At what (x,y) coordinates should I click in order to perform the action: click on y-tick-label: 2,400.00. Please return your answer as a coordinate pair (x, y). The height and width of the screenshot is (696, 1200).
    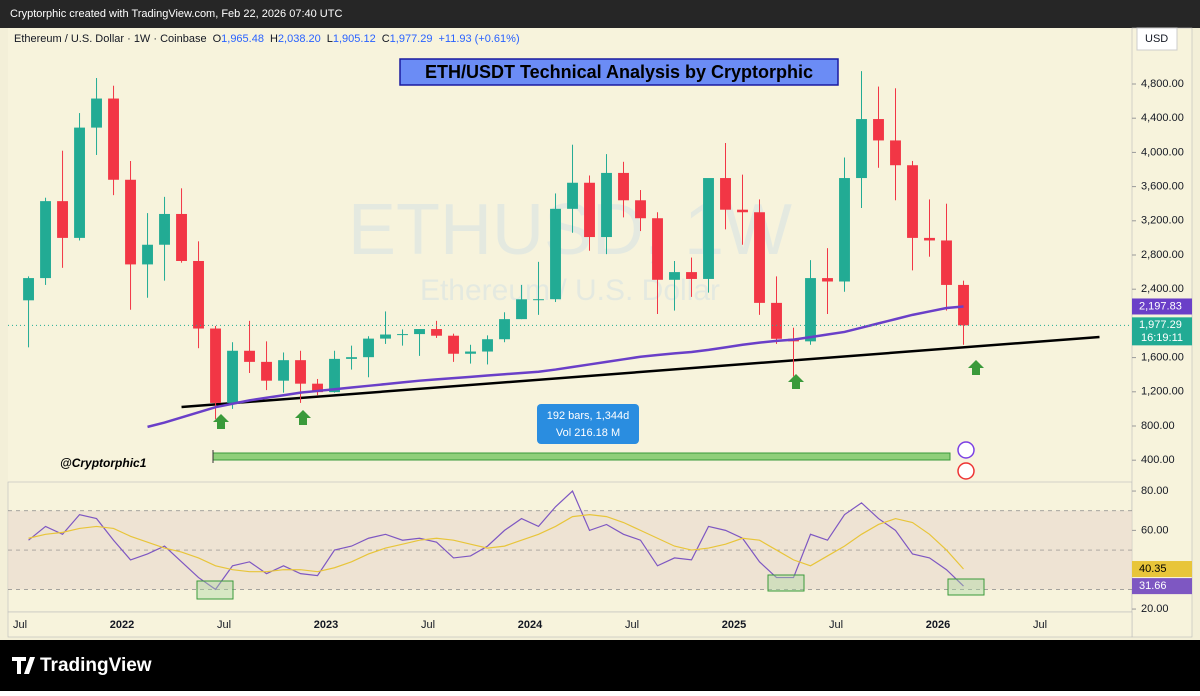
    Looking at the image, I should click on (1162, 289).